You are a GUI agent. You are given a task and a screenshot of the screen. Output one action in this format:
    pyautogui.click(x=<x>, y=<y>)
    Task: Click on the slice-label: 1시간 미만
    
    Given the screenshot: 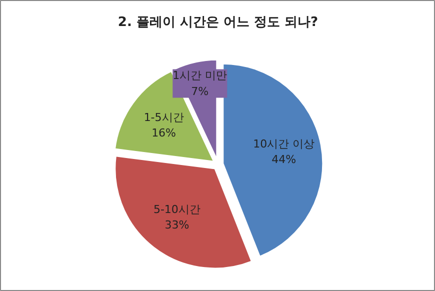 What is the action you would take?
    pyautogui.click(x=200, y=75)
    